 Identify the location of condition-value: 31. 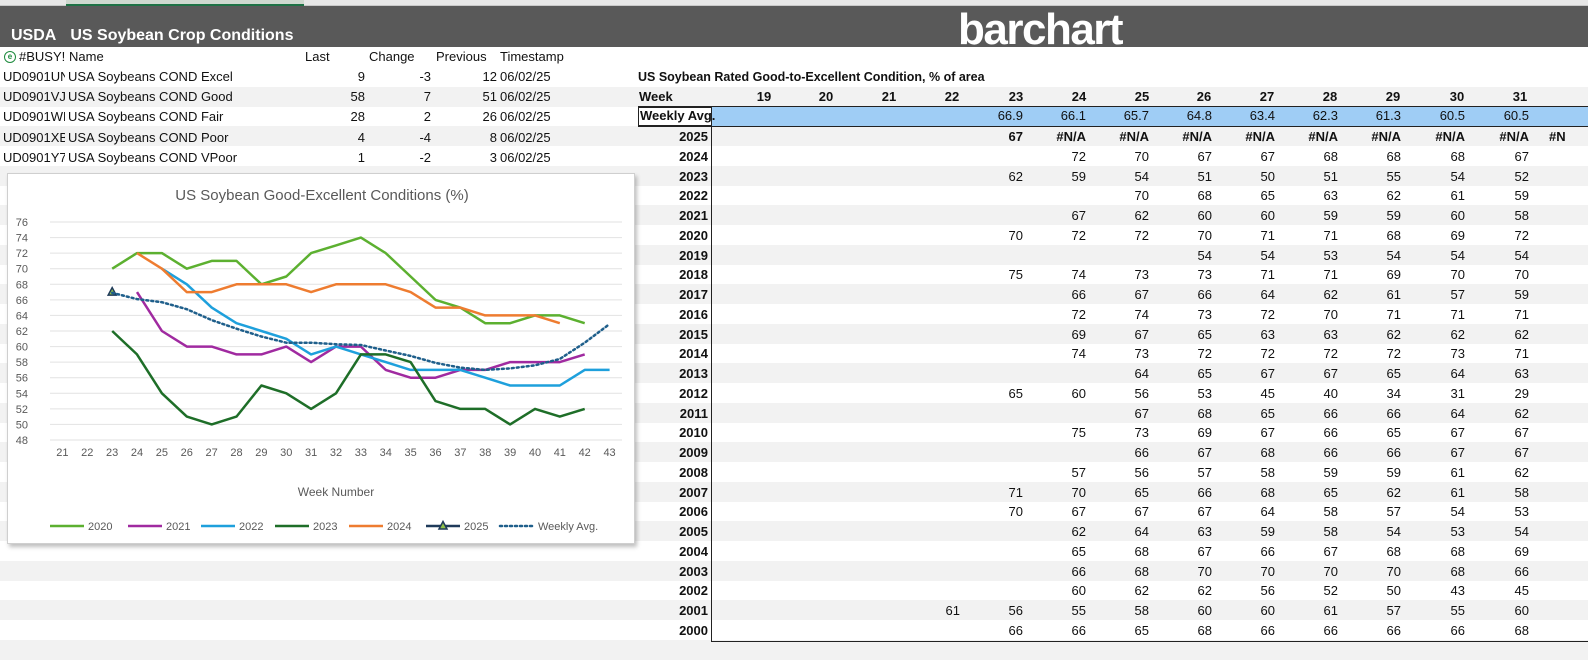
(1457, 393).